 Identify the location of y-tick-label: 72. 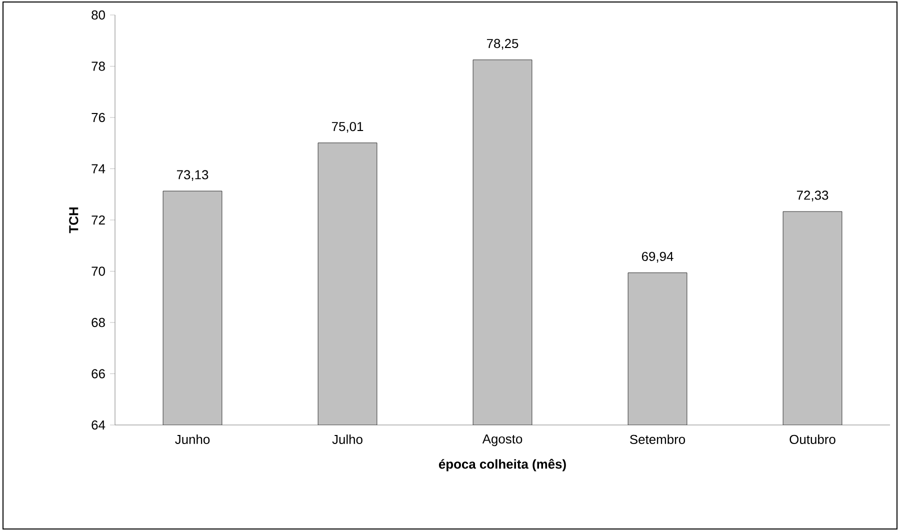
(98, 220).